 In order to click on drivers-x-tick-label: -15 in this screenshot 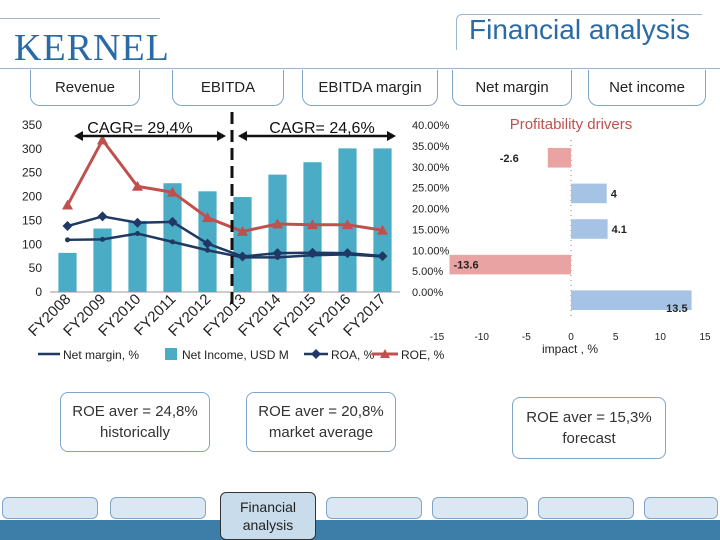, I will do `click(437, 337)`.